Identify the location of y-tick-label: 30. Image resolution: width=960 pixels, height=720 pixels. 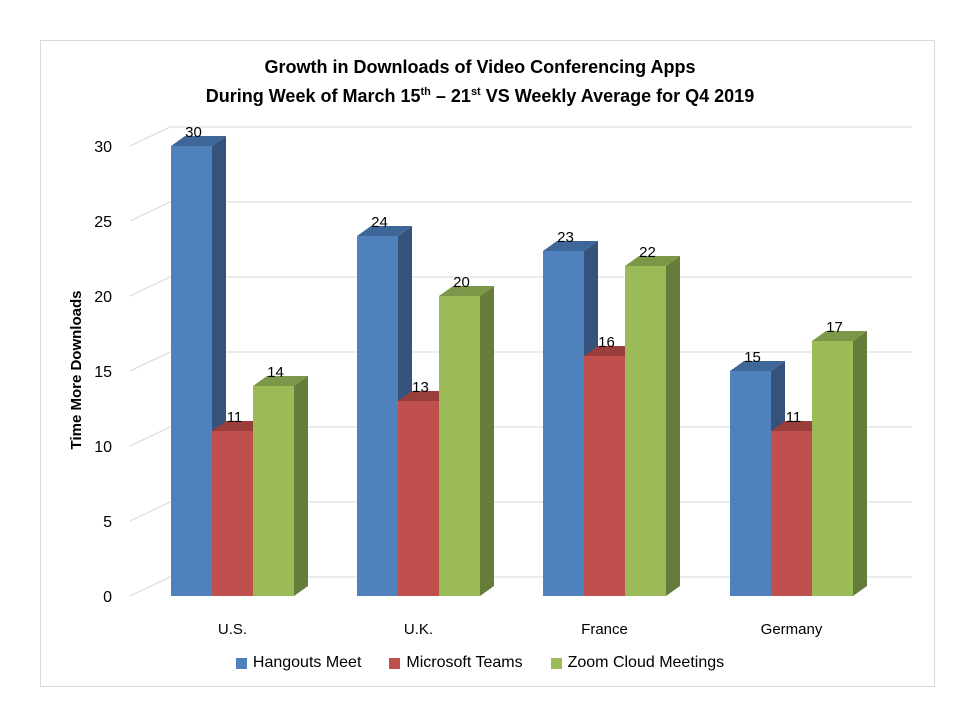
(103, 147).